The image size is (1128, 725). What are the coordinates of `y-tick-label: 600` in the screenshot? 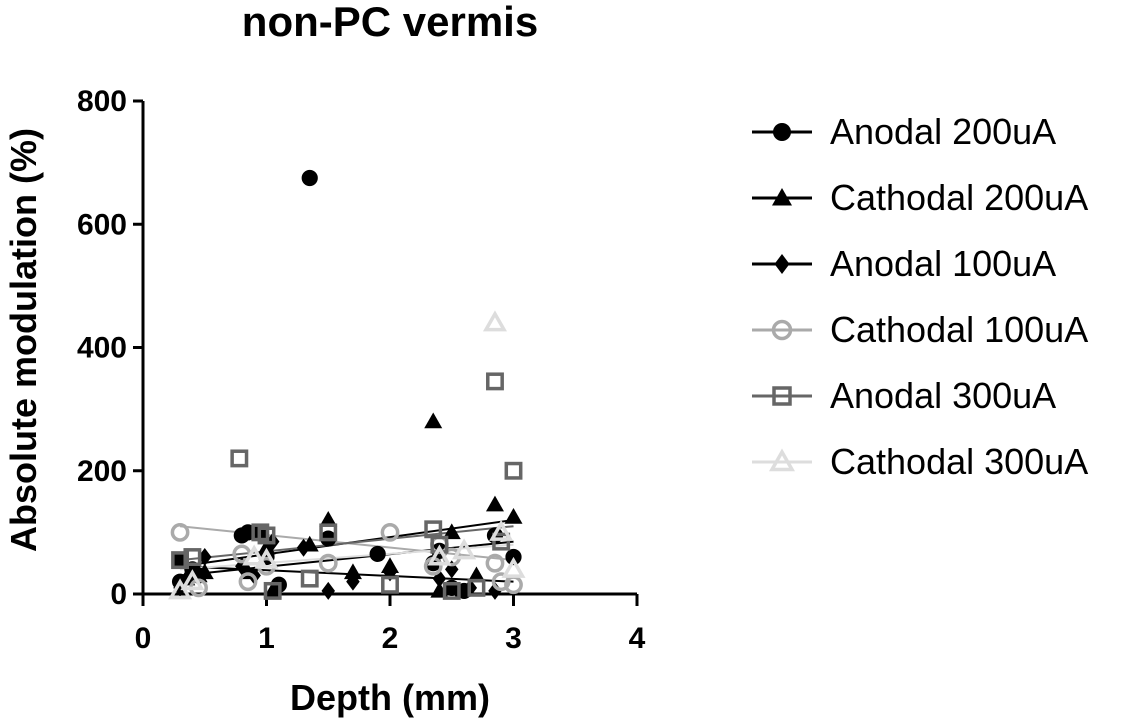 It's located at (102, 224).